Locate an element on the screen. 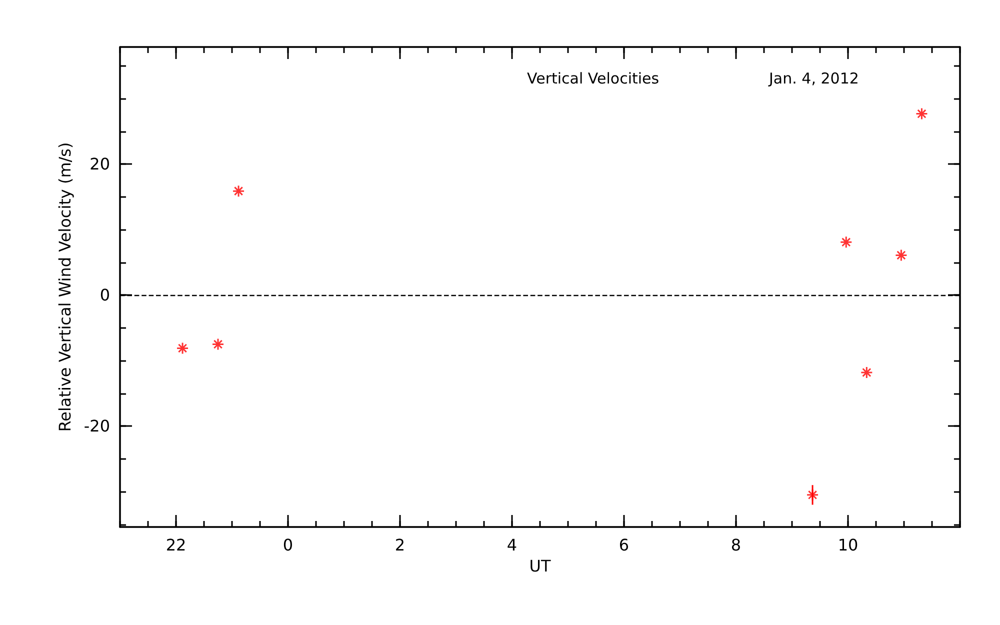 Image resolution: width=1000 pixels, height=625 pixels. x-axis-title: UT is located at coordinates (540, 566).